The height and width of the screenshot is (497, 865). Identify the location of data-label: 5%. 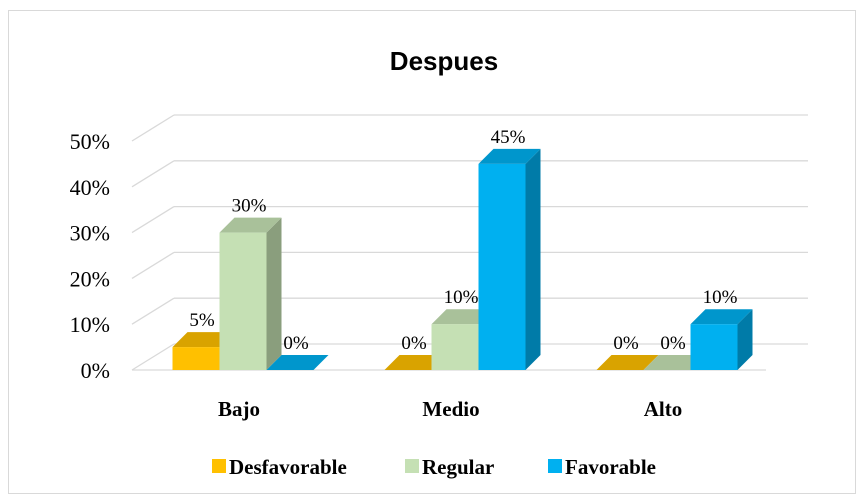
(202, 320).